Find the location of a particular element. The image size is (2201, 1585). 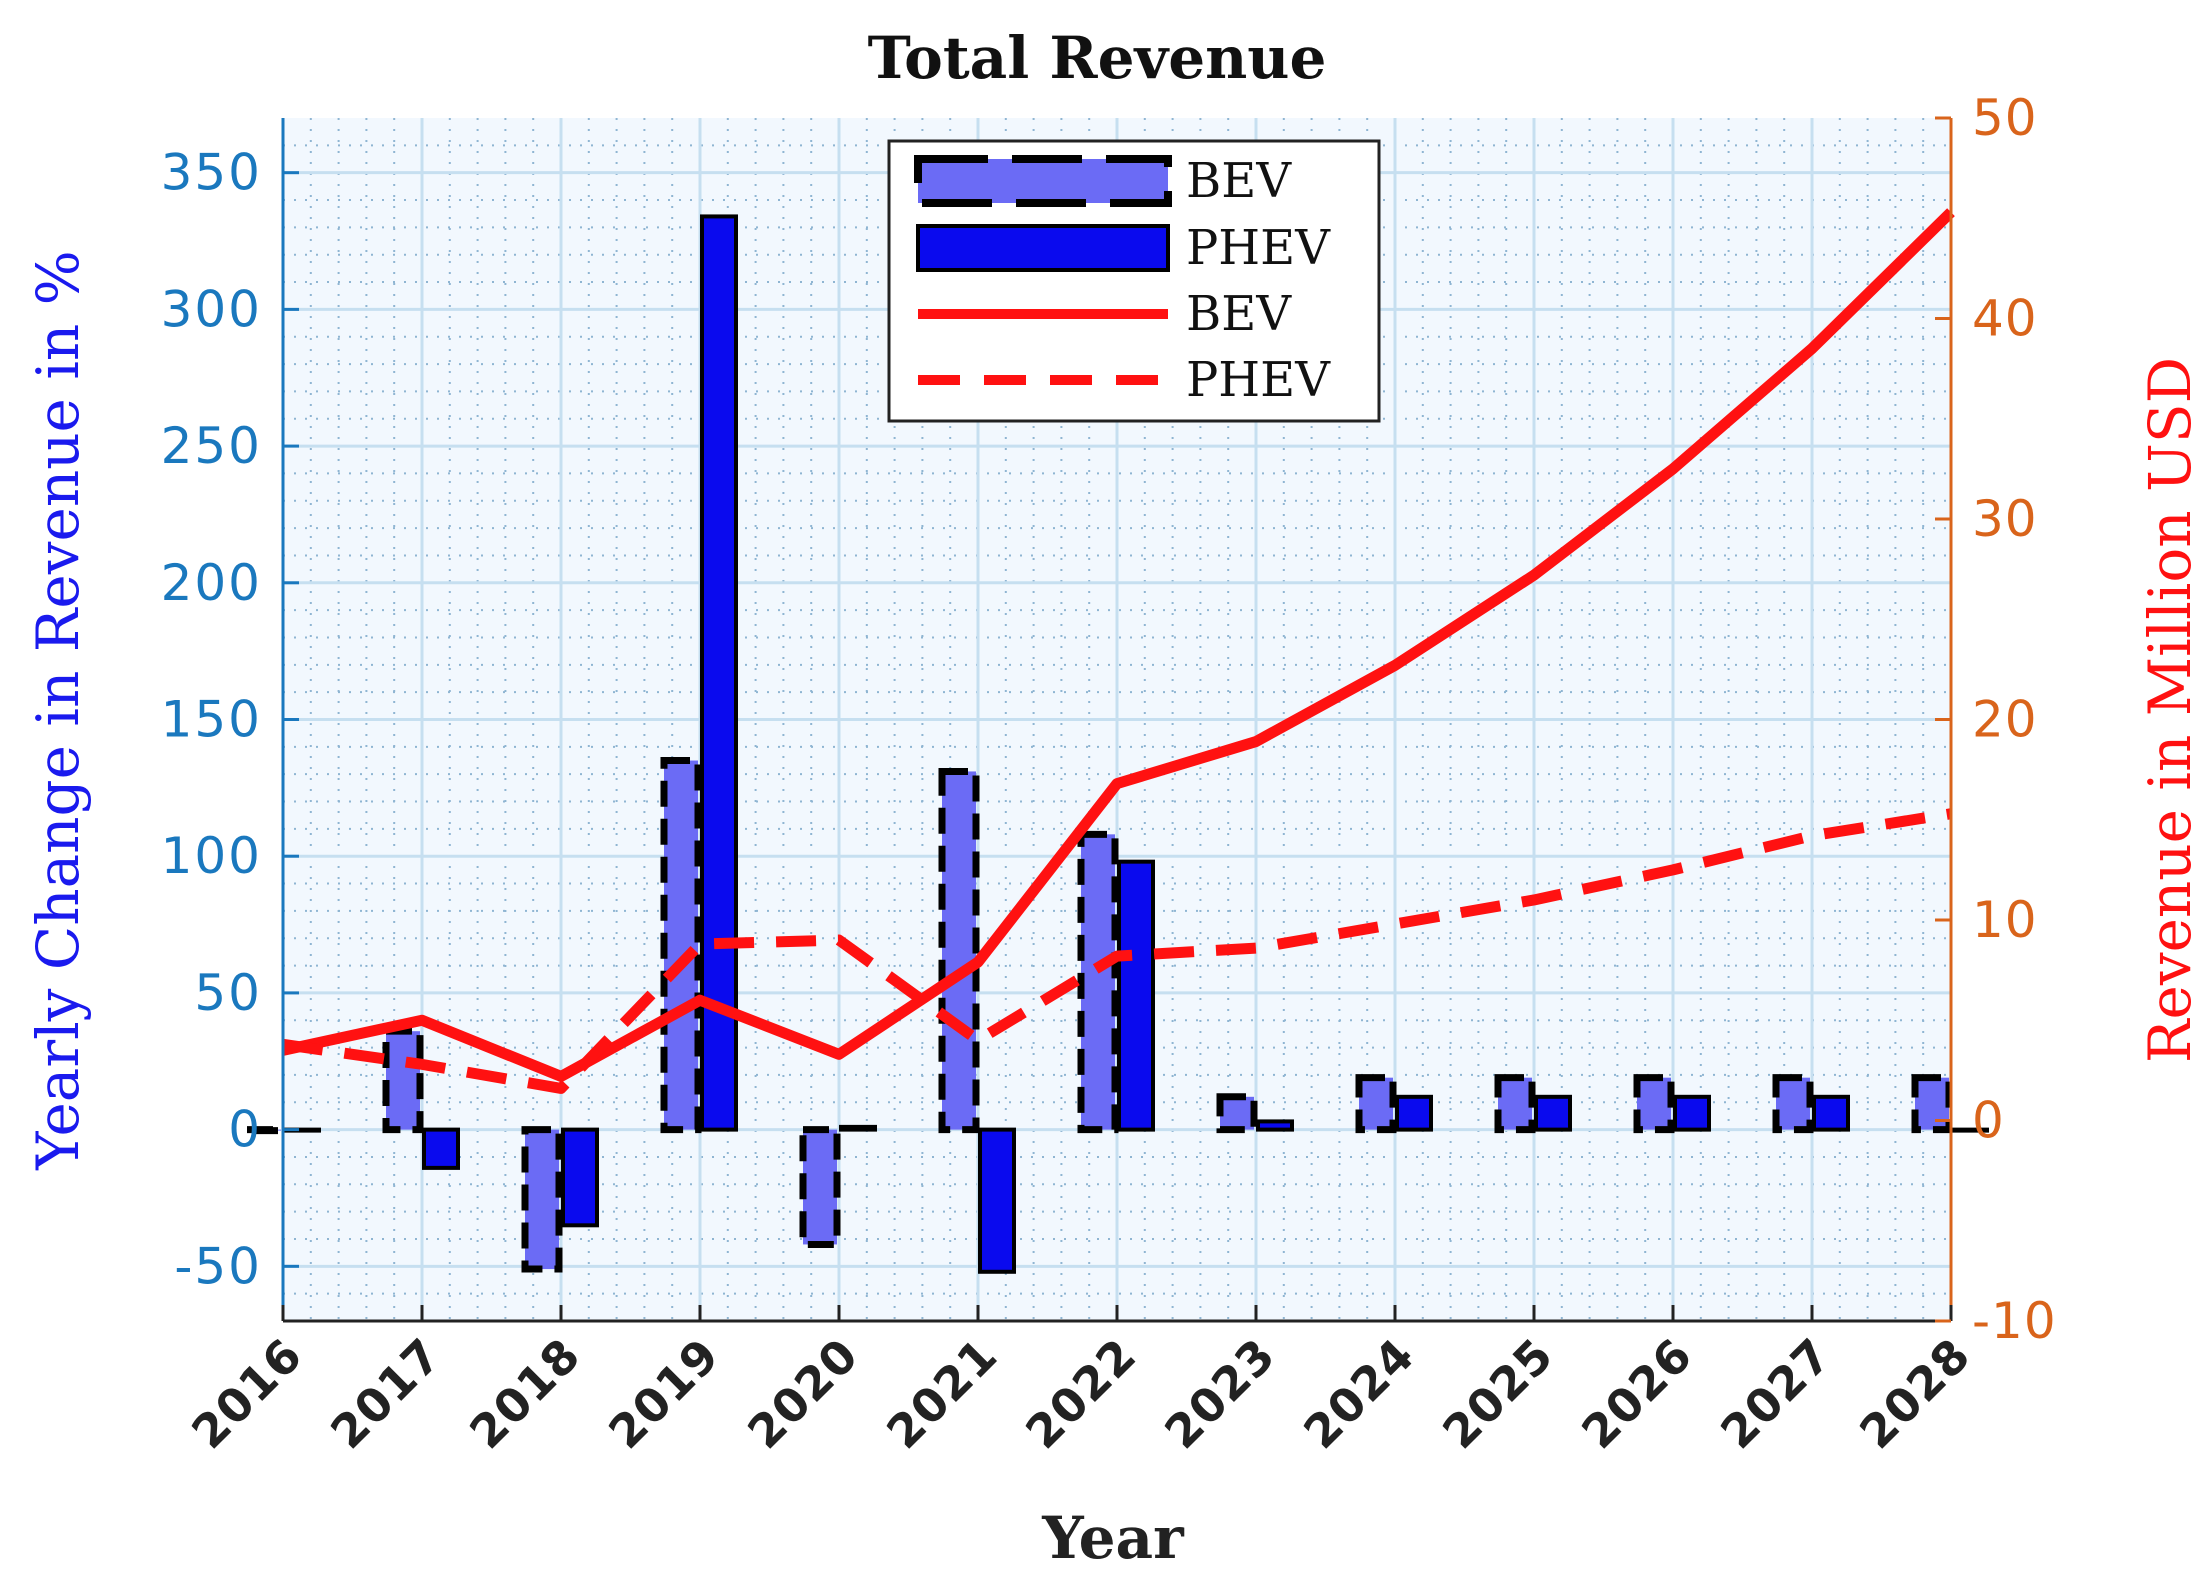

y-left-tick-label: 0 is located at coordinates (245, 1130).